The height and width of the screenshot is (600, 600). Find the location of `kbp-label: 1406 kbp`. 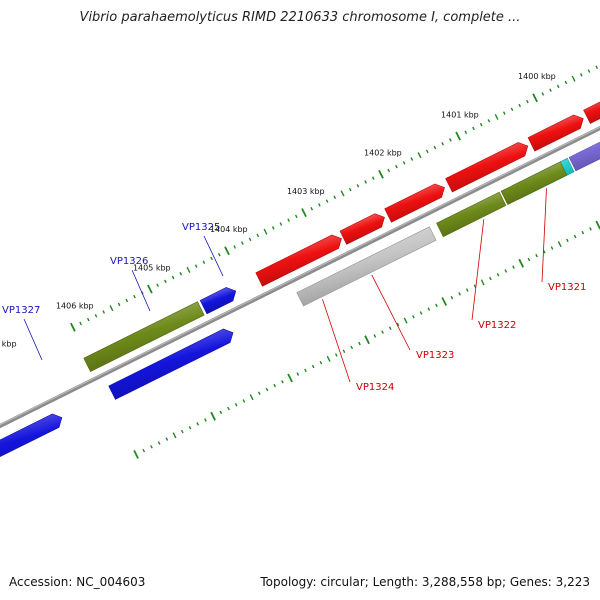

kbp-label: 1406 kbp is located at coordinates (75, 306).